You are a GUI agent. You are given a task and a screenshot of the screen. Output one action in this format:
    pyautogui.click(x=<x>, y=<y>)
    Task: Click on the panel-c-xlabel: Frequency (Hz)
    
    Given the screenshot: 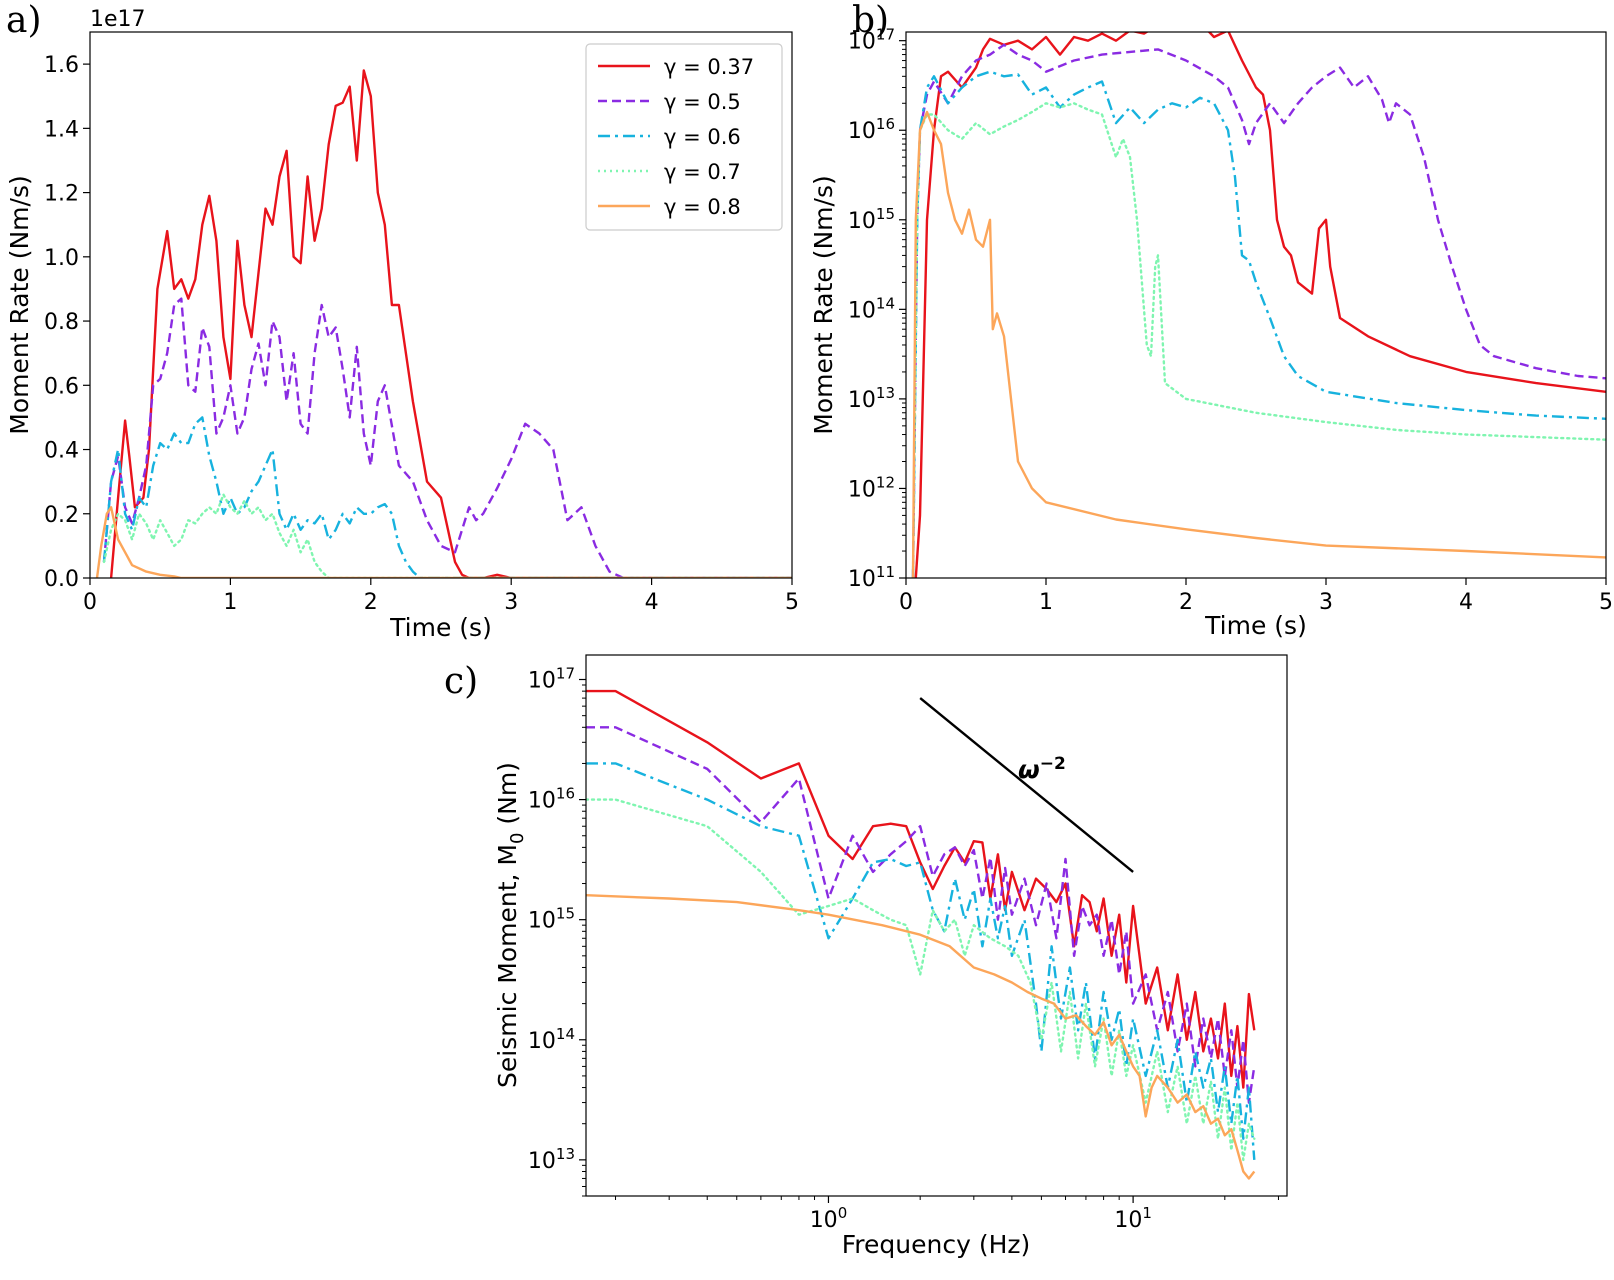 What is the action you would take?
    pyautogui.click(x=936, y=1244)
    